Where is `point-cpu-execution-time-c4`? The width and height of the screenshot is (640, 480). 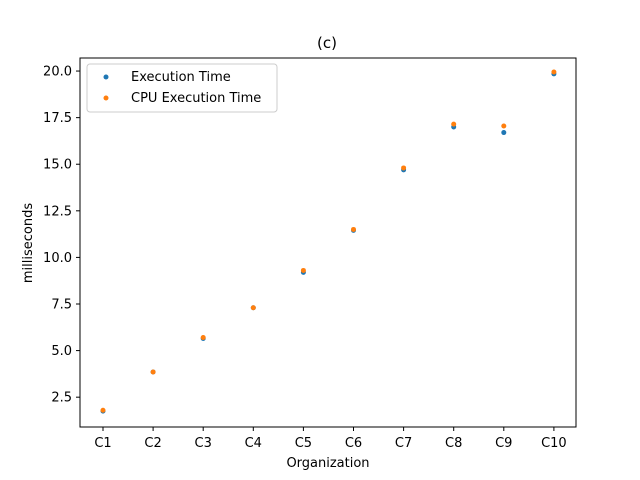 point-cpu-execution-time-c4 is located at coordinates (253, 308).